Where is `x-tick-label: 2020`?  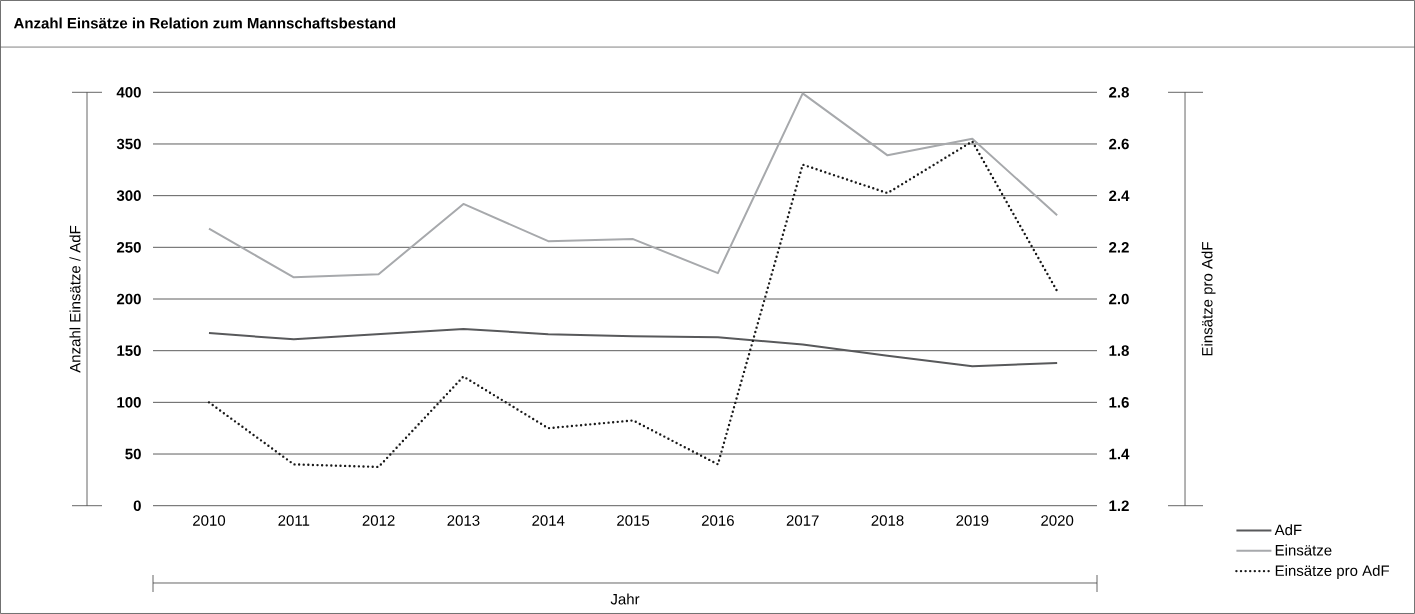 x-tick-label: 2020 is located at coordinates (1057, 520).